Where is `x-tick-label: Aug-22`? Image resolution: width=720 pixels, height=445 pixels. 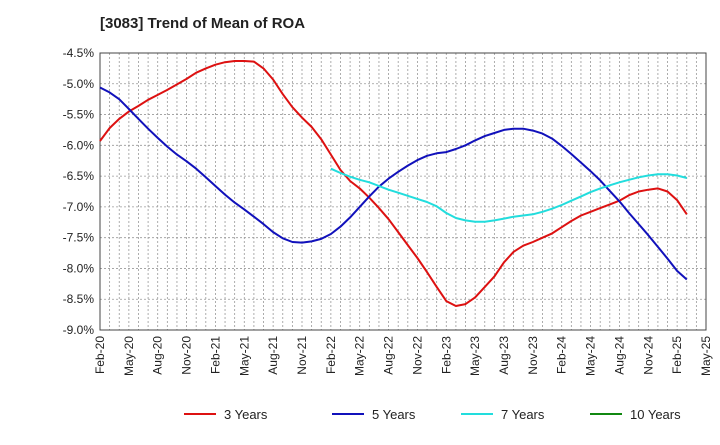 x-tick-label: Aug-22 is located at coordinates (389, 355).